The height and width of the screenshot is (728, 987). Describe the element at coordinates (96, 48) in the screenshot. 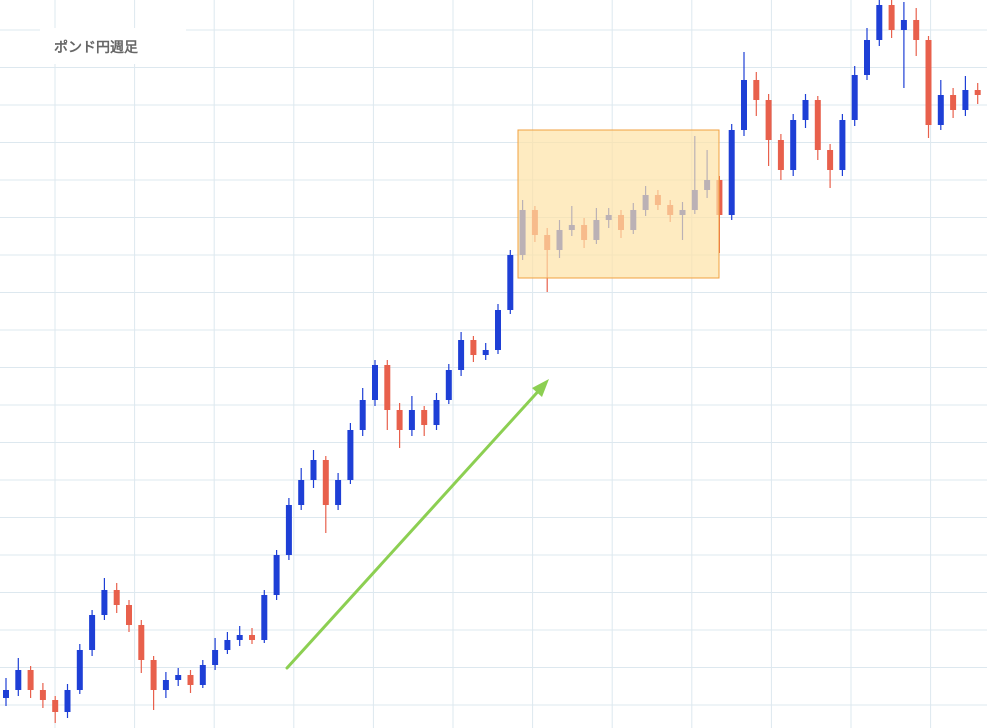

I see `chart-title: ポンド円週足` at that location.